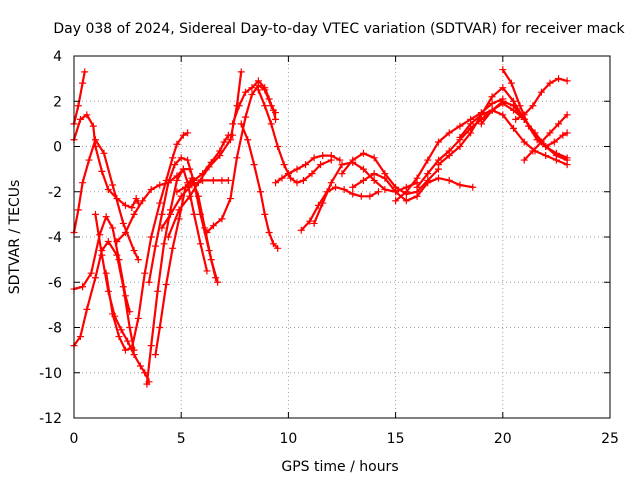 The width and height of the screenshot is (640, 480). Describe the element at coordinates (15, 237) in the screenshot. I see `y-axis-label: SDTVAR / TECUs` at that location.